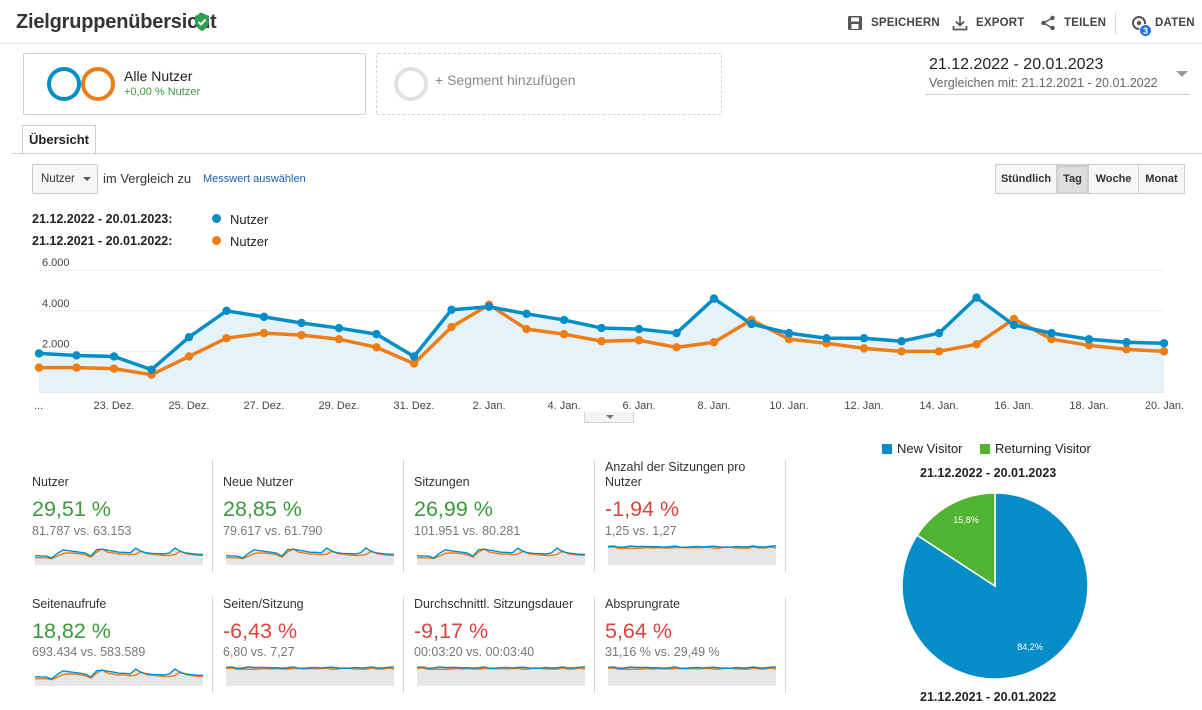 Image resolution: width=1202 pixels, height=710 pixels. What do you see at coordinates (692, 676) in the screenshot?
I see `sparkline-area` at bounding box center [692, 676].